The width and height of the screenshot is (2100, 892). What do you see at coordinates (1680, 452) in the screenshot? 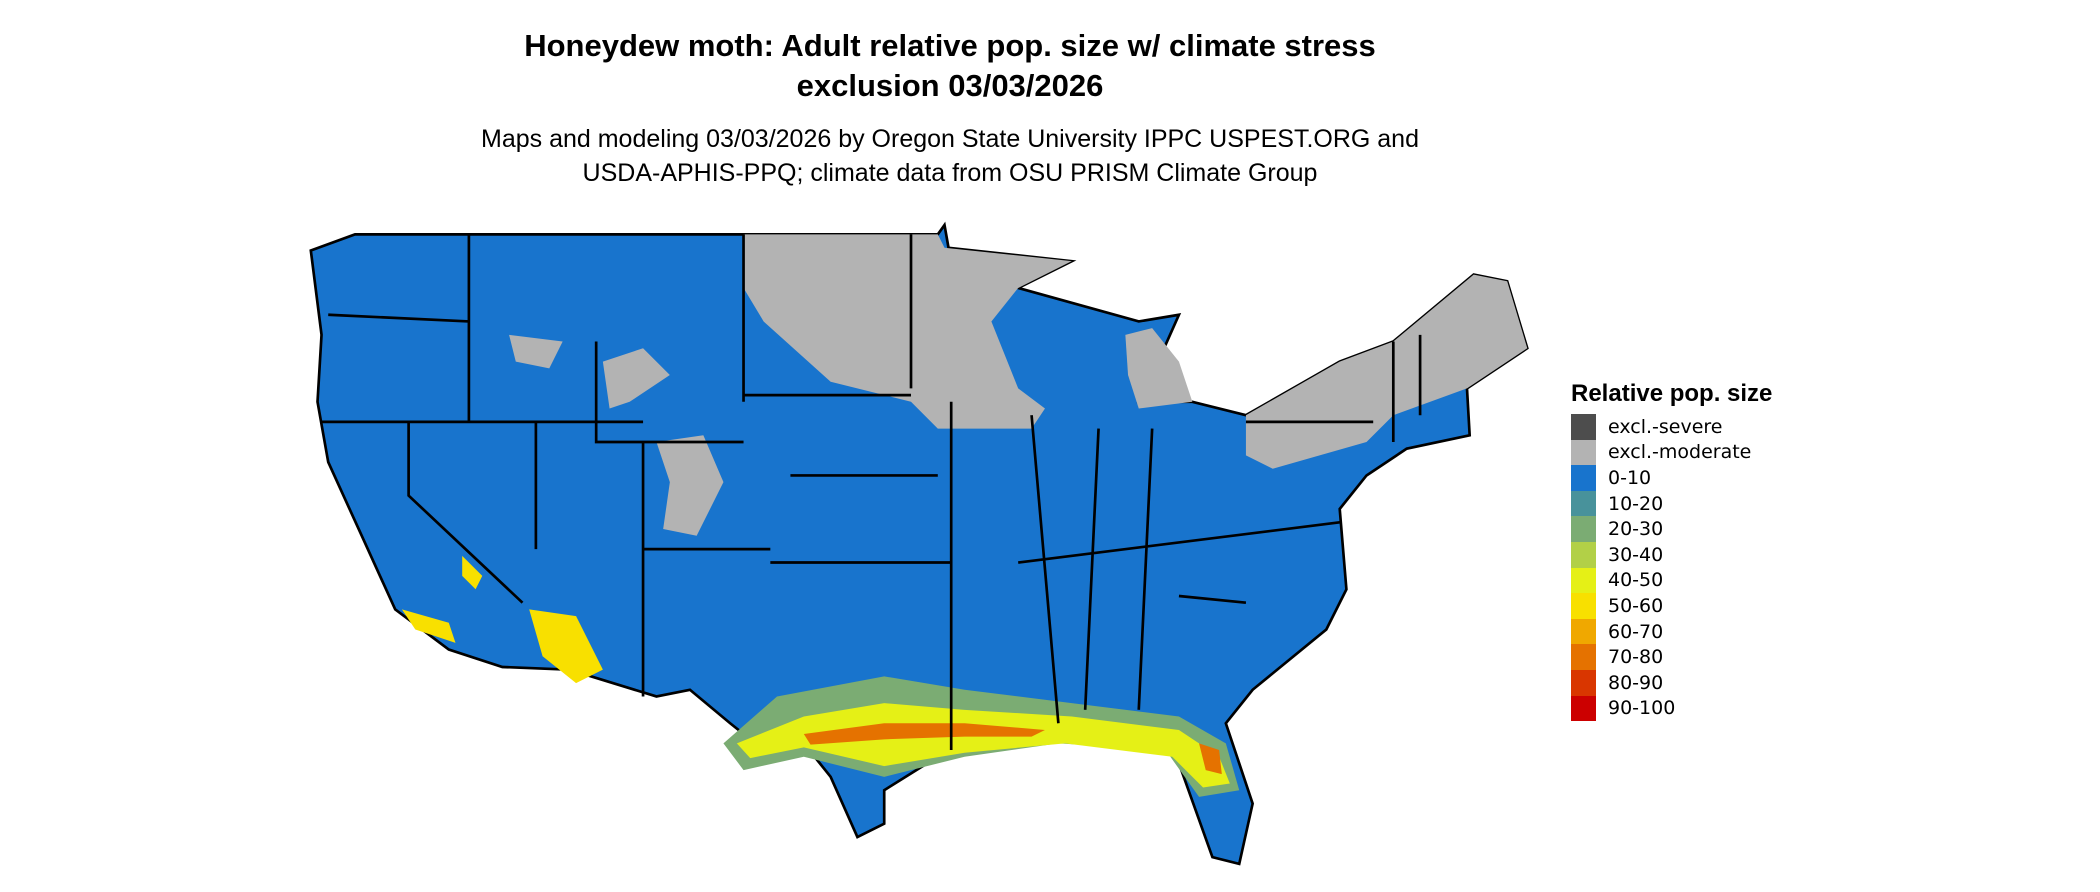
I see `legend-label: excl.-moderate` at bounding box center [1680, 452].